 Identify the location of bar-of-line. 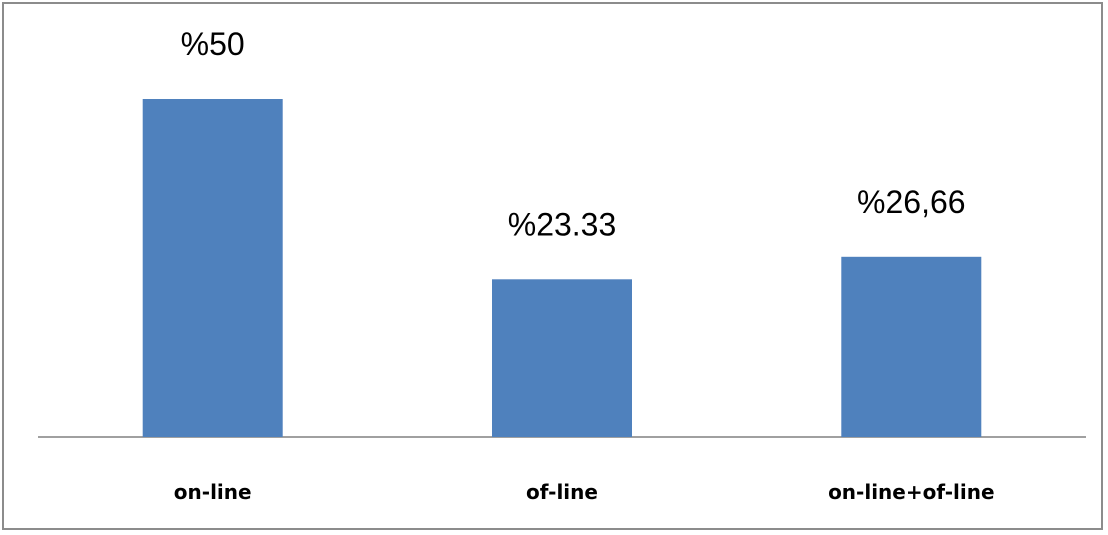
(562, 358).